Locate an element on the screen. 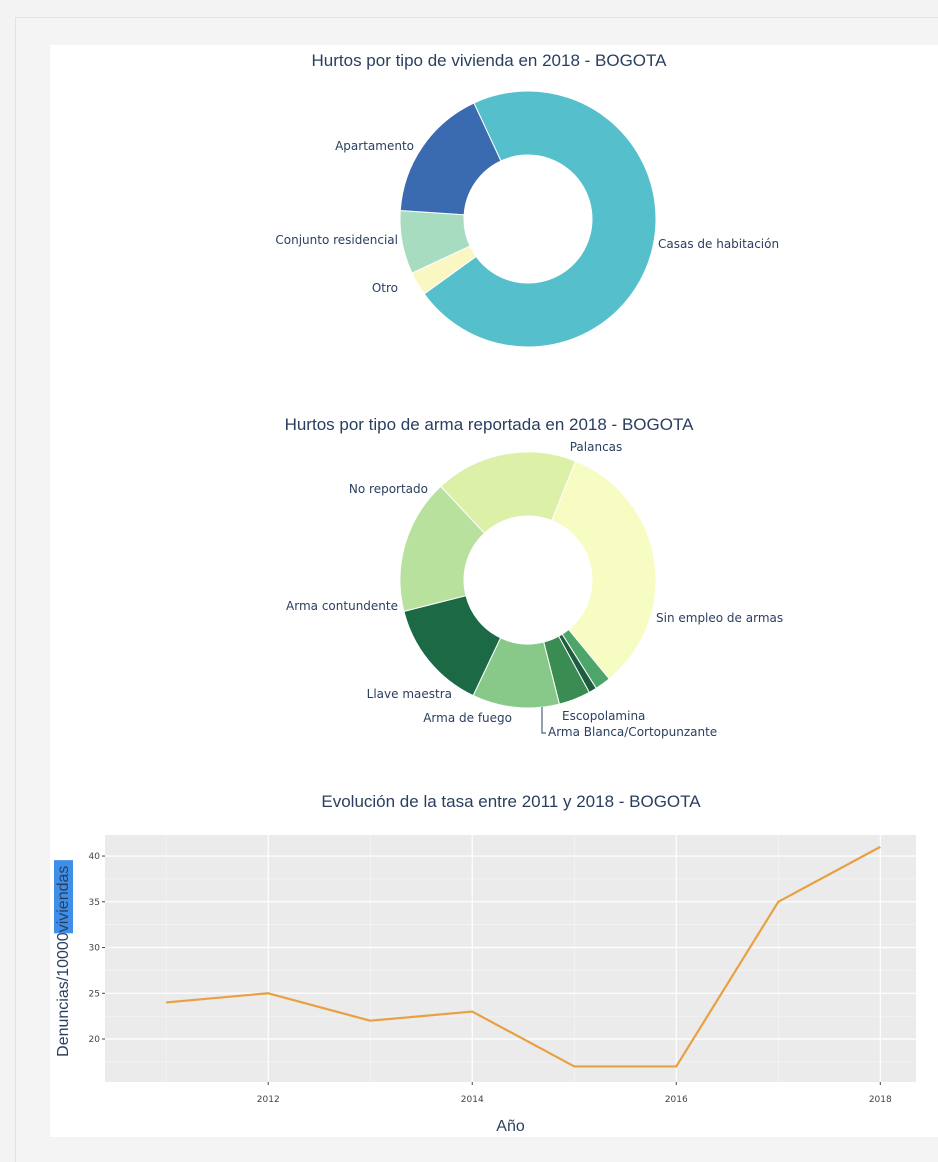 The height and width of the screenshot is (1162, 938). y-axis-title: Denuncias/10000 viviendas is located at coordinates (63, 958).